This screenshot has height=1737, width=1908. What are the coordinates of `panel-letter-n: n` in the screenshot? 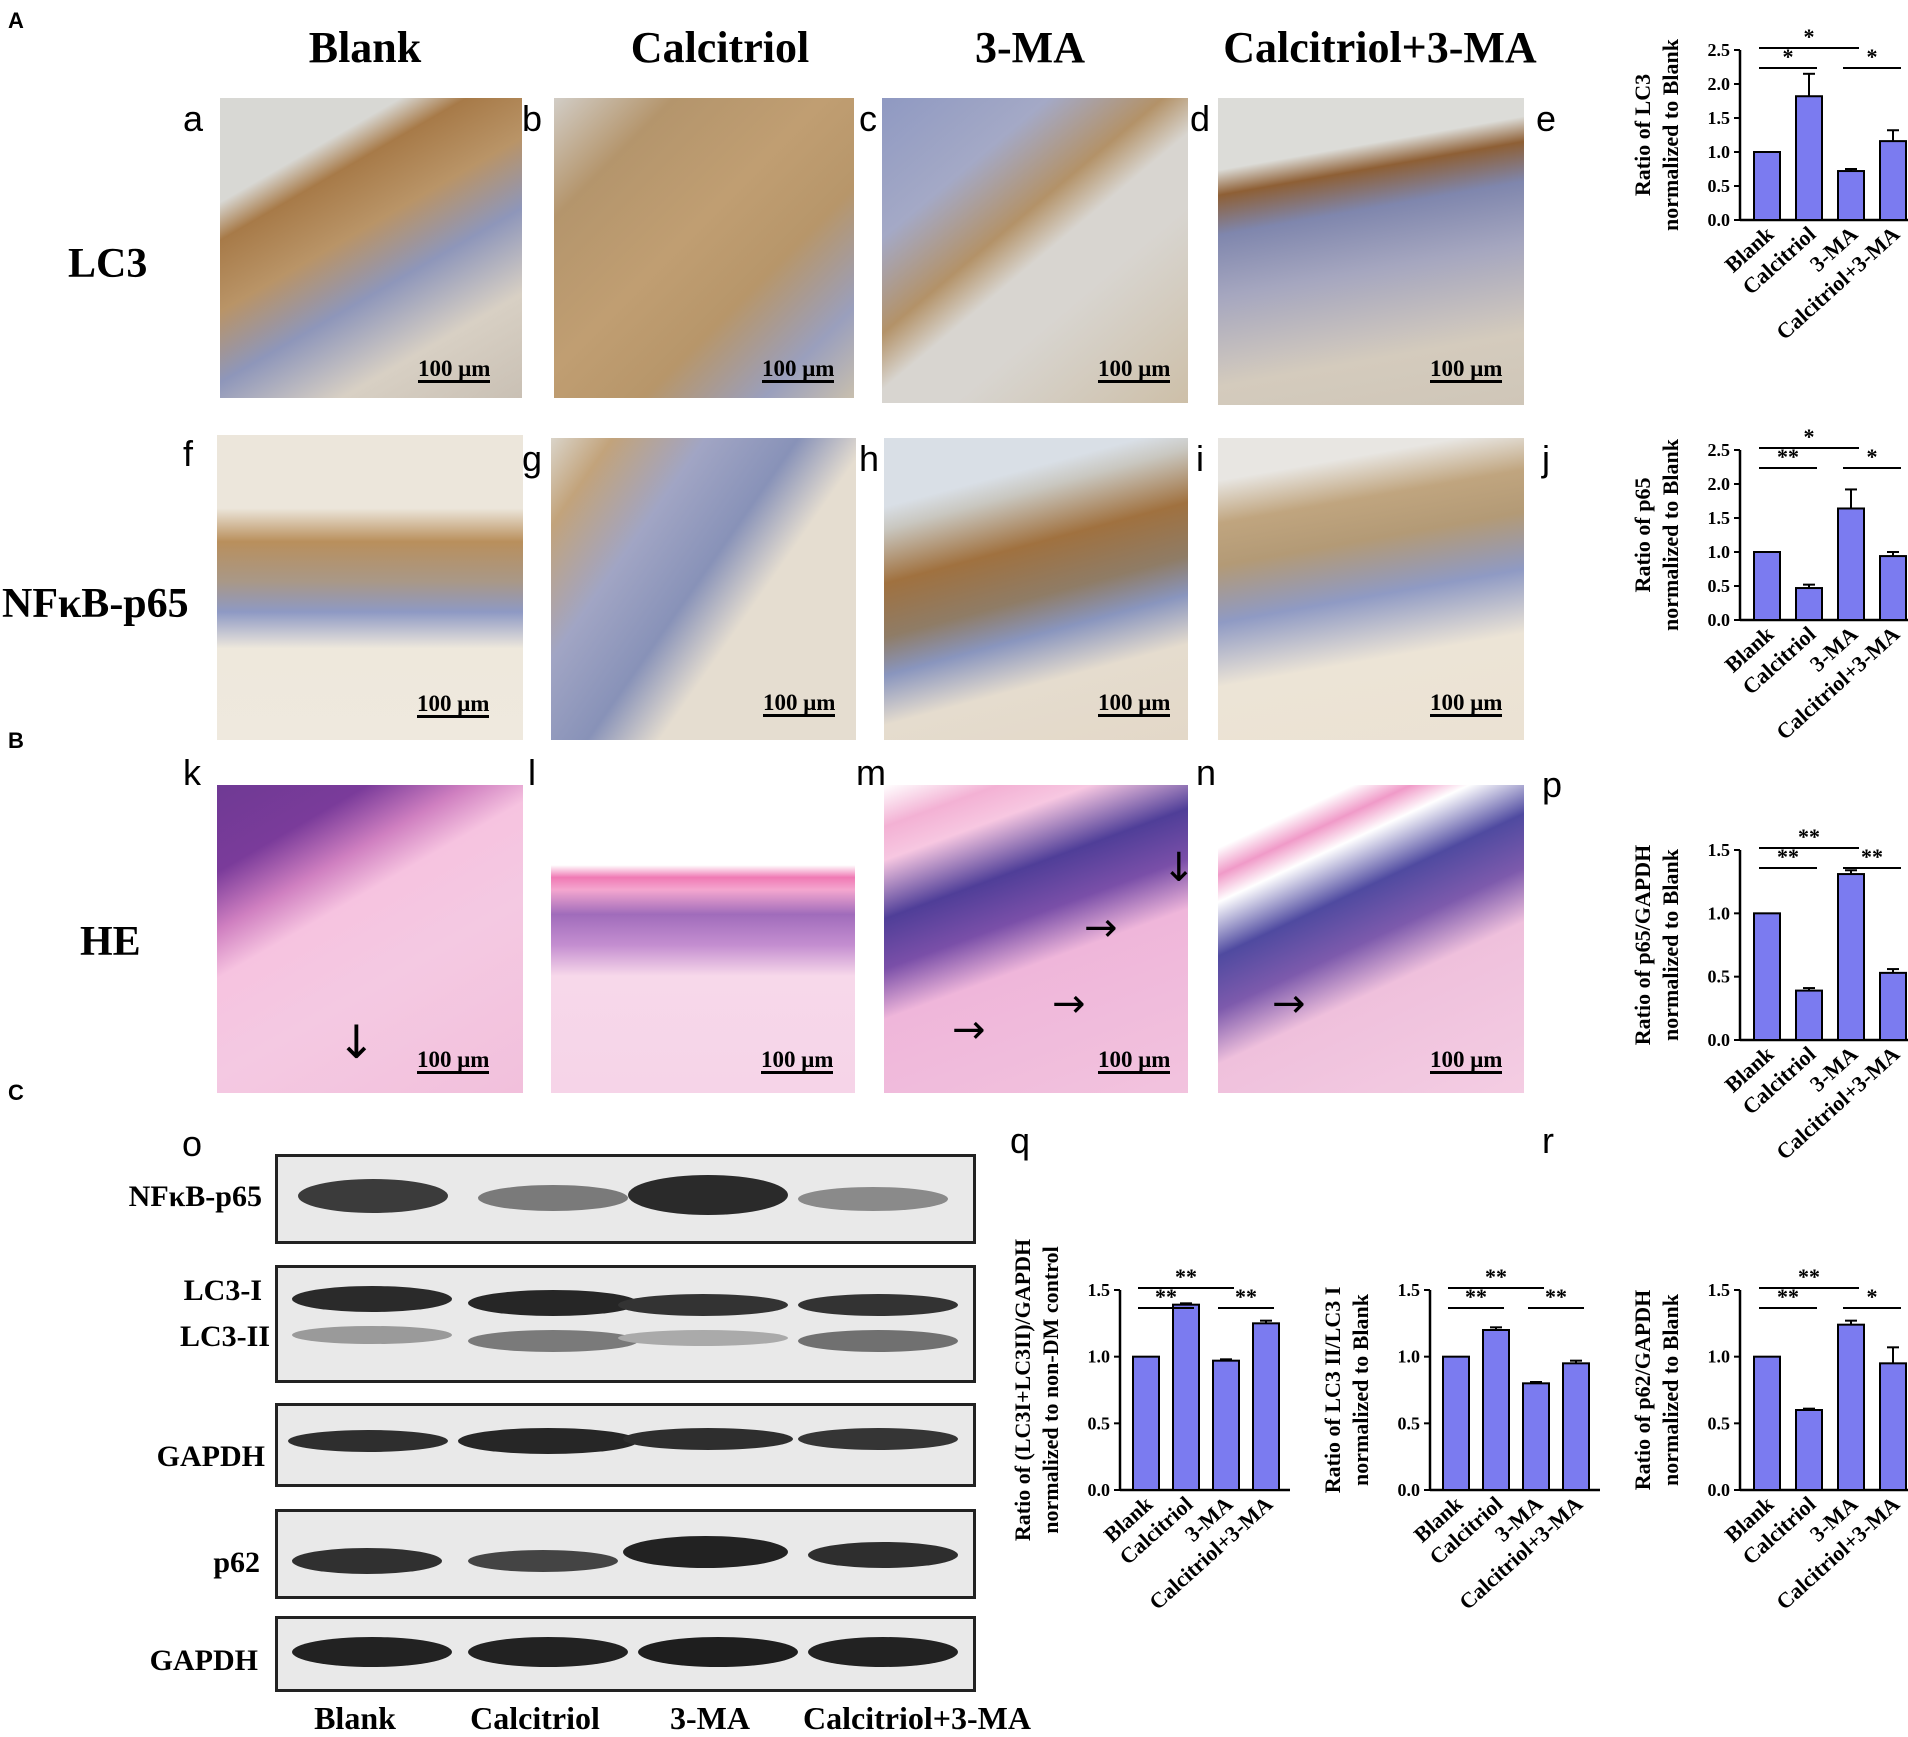 It's located at (1206, 772).